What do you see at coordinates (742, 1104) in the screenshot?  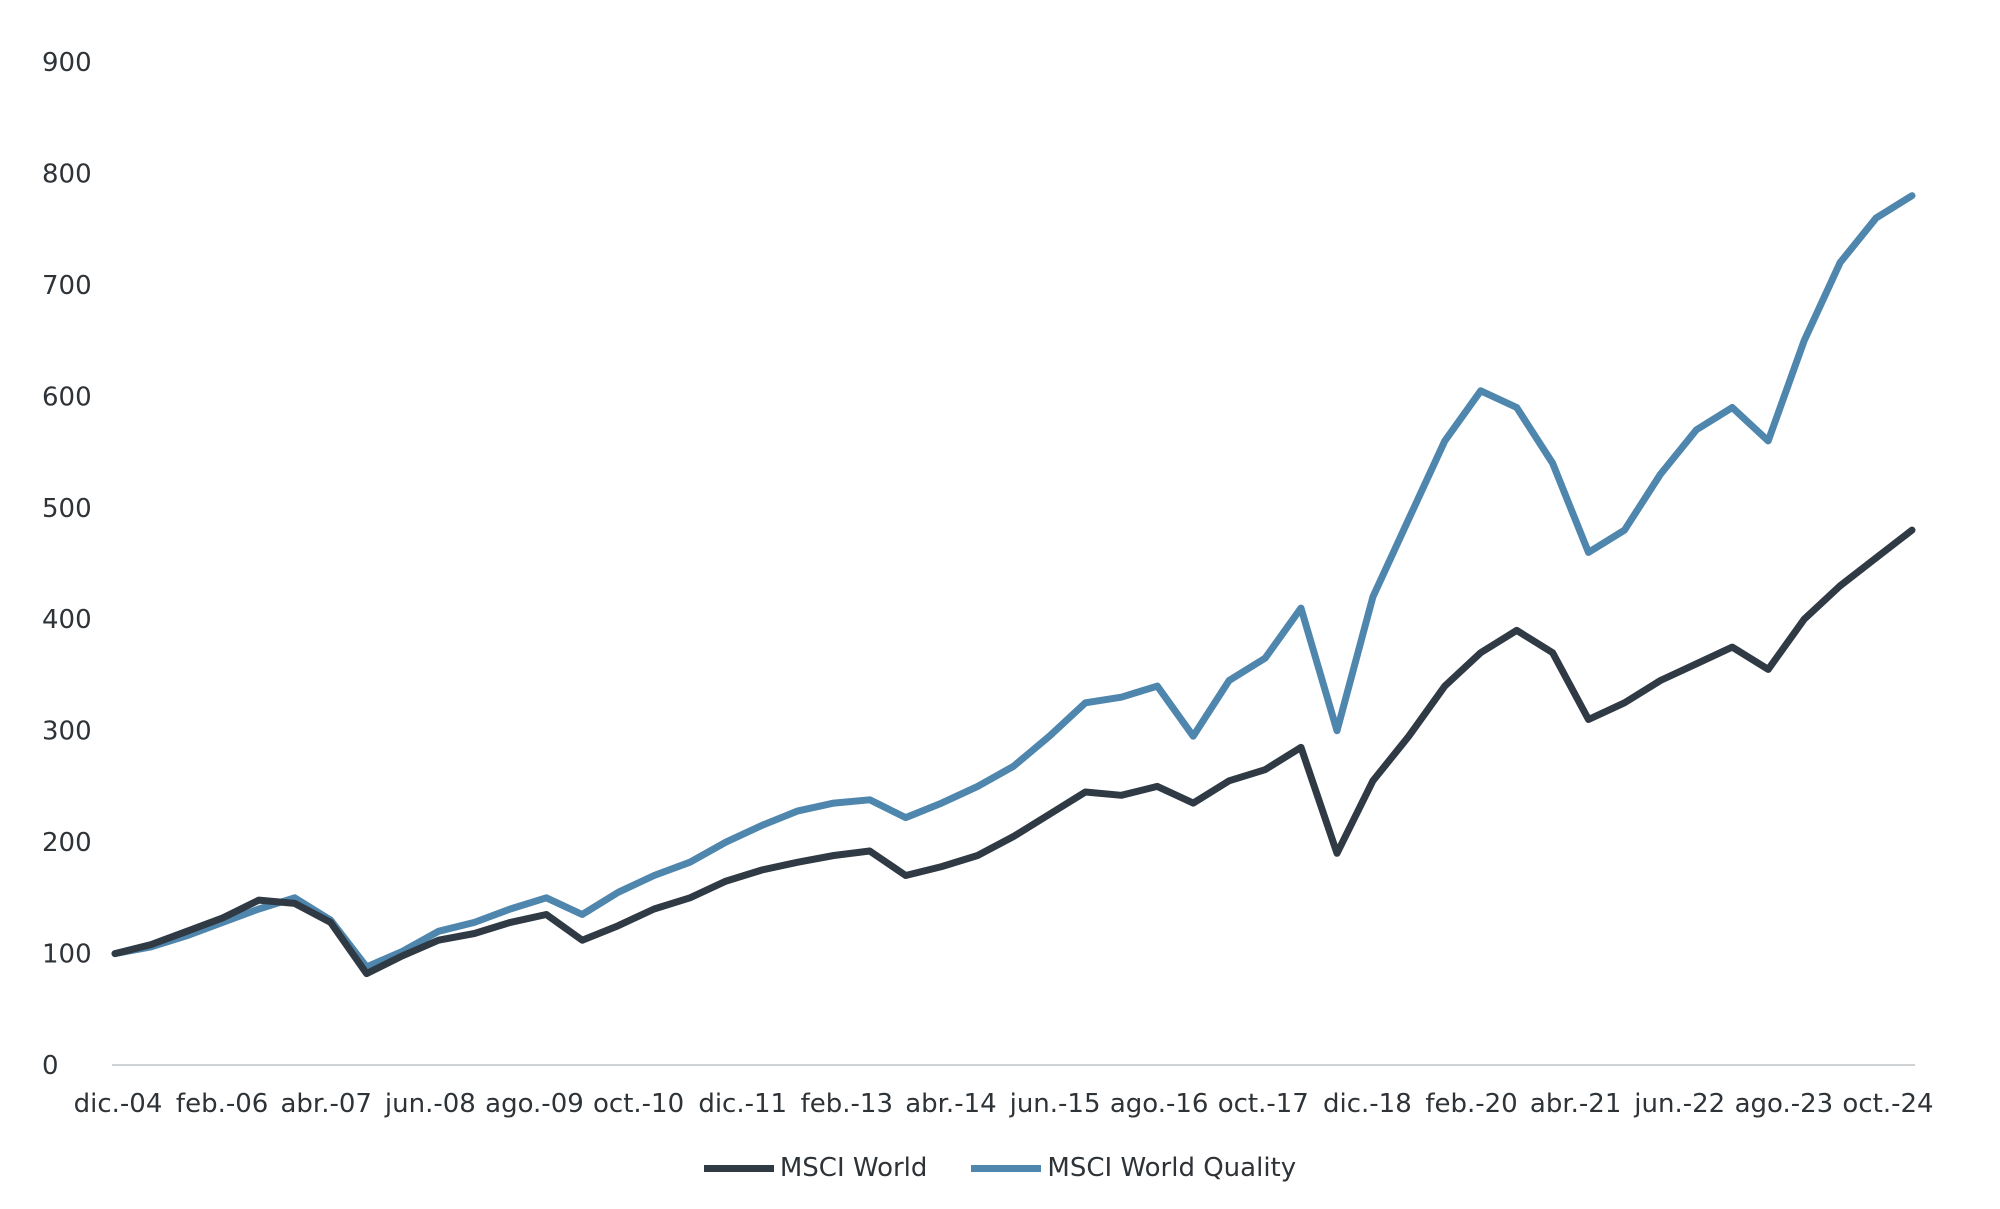 I see `x-tick-label: dic.-11` at bounding box center [742, 1104].